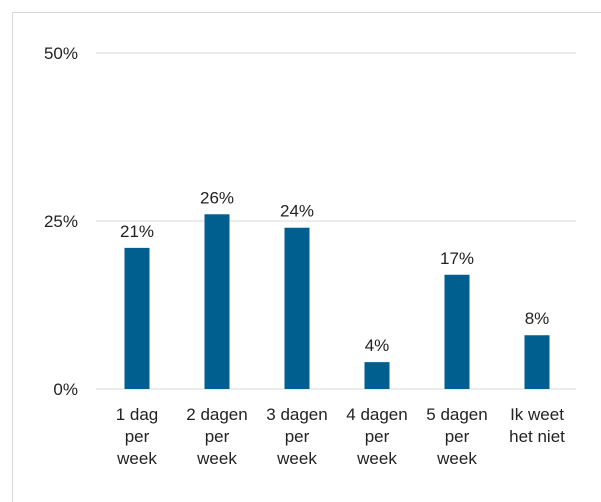 Image resolution: width=601 pixels, height=502 pixels. I want to click on y-axis-ticks: 0% 25% 50%, so click(61, 221).